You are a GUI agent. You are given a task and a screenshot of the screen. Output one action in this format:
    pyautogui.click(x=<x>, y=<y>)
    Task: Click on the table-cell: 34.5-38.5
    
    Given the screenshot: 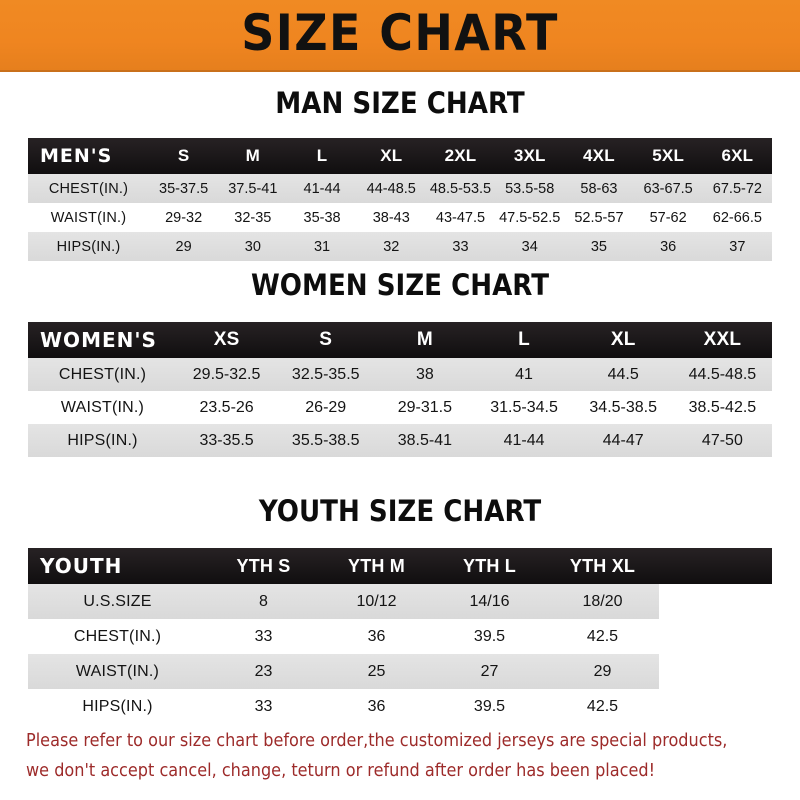 What is the action you would take?
    pyautogui.click(x=623, y=407)
    